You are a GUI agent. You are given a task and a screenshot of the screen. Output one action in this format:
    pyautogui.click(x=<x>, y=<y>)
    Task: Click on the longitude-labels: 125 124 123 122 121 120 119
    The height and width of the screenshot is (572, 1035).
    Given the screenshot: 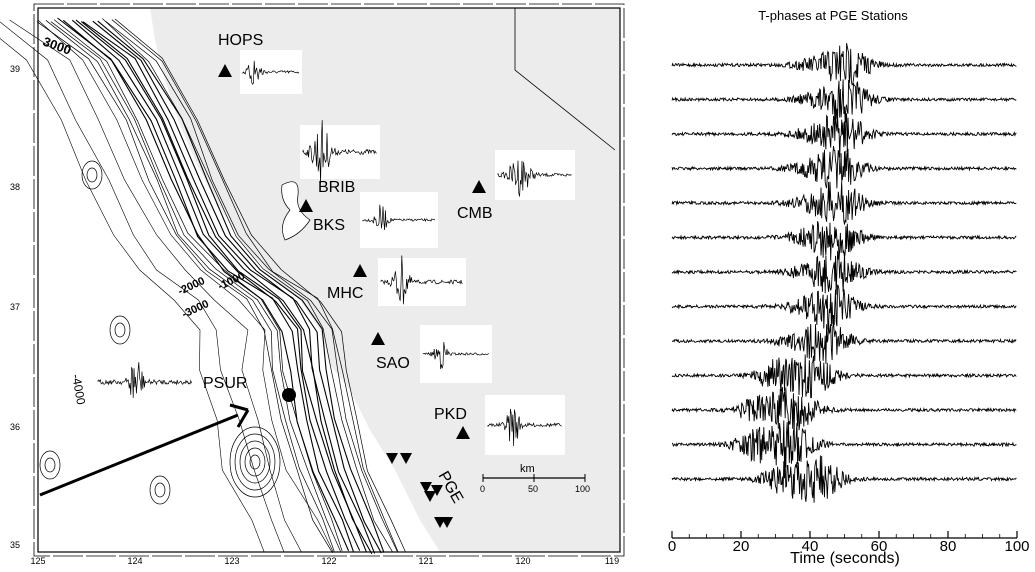 What is the action you would take?
    pyautogui.click(x=324, y=561)
    